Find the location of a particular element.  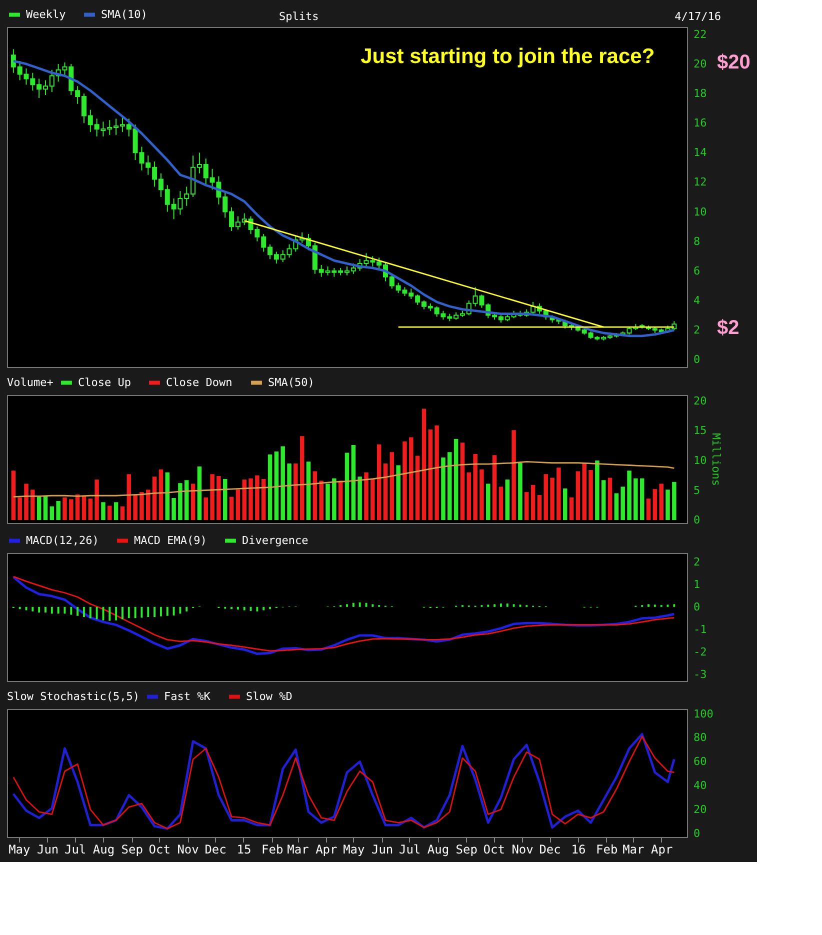

y-tick-label: 6 is located at coordinates (697, 271).